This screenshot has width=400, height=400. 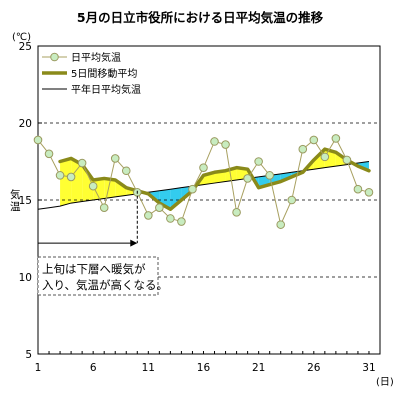 I want to click on legend-label-daily: 日平均気温, so click(x=96, y=57).